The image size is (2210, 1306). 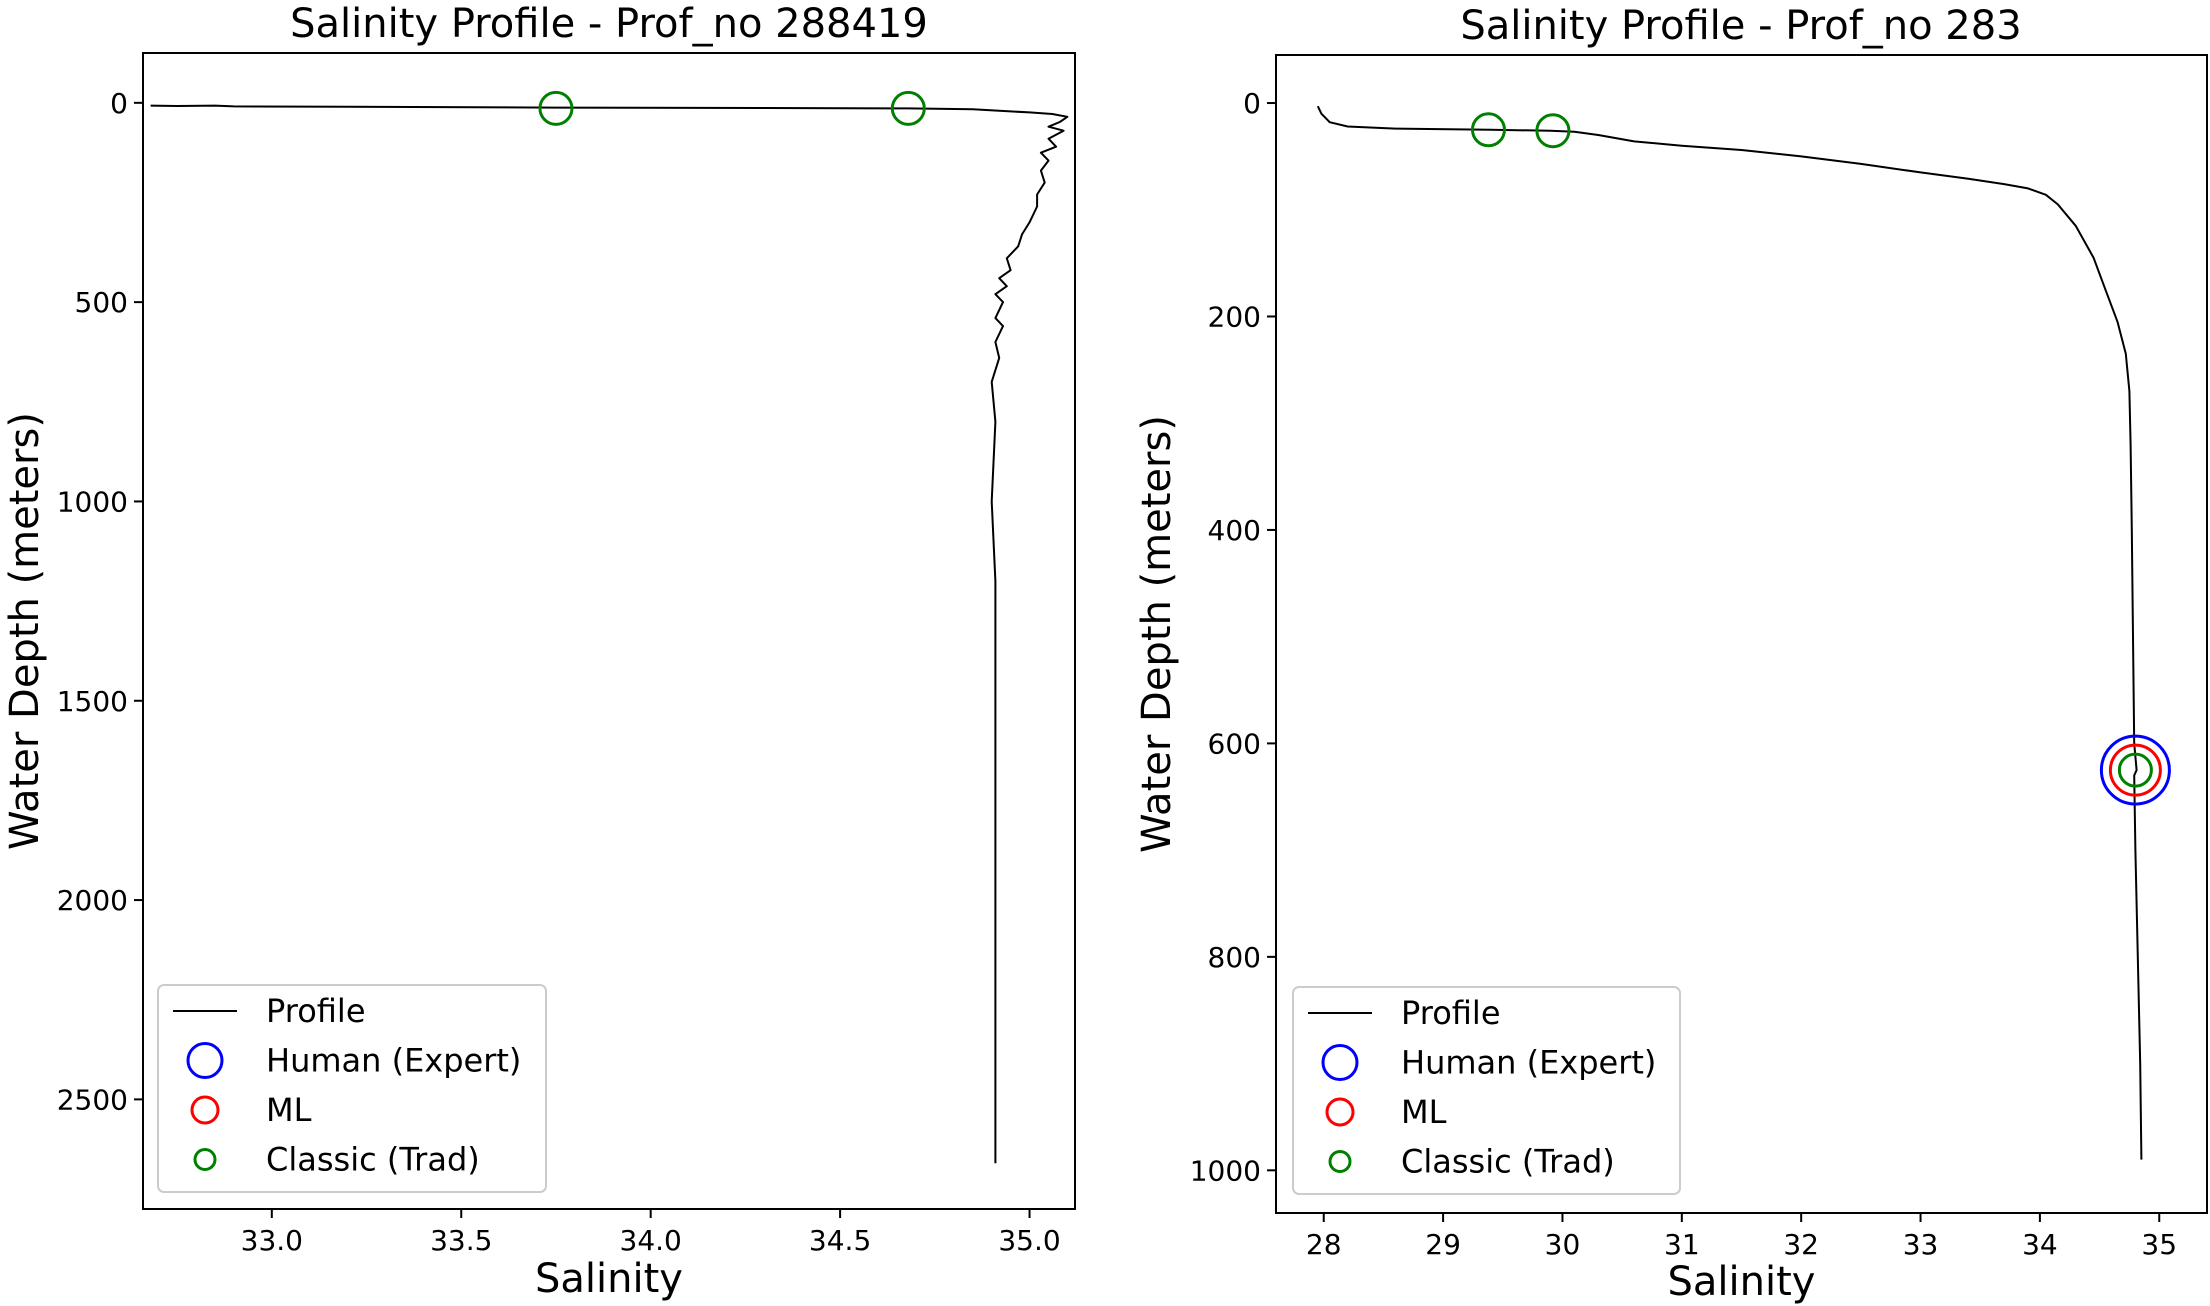 I want to click on ml-marker, so click(x=2135, y=770).